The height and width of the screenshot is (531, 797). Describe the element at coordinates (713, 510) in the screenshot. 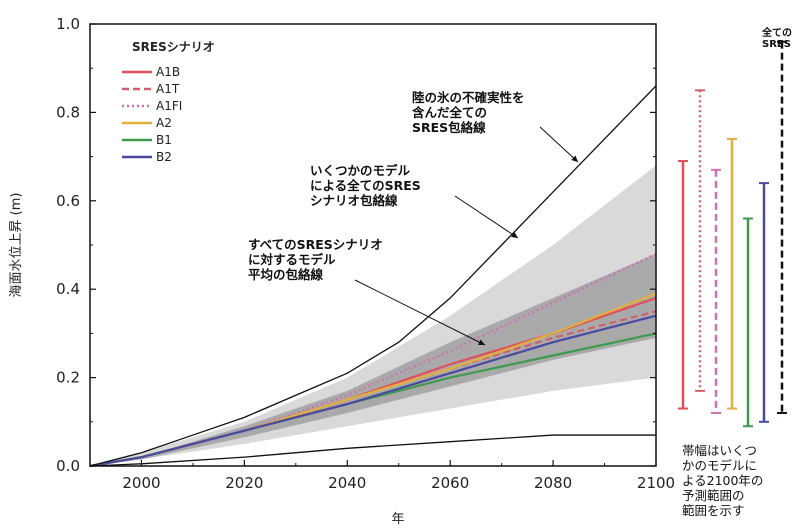

I see `annotation-range-bars: 範囲を示す` at that location.